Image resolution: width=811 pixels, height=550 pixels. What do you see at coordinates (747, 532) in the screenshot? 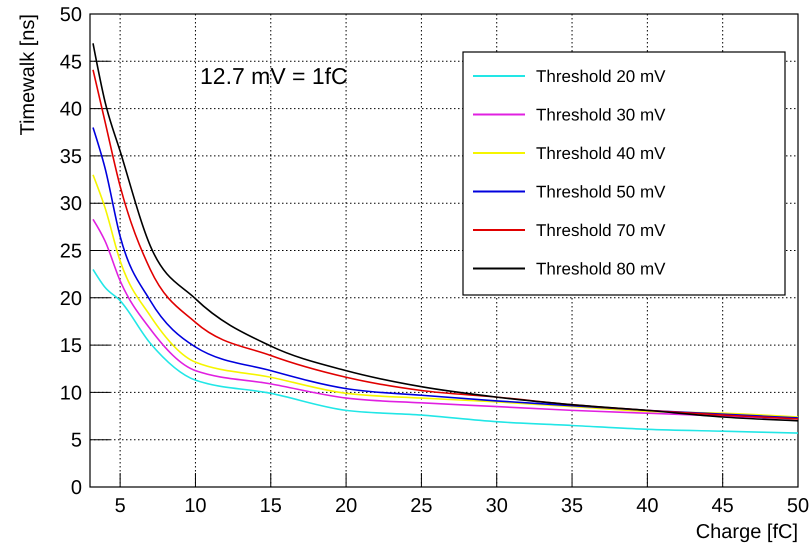
I see `x-axis-title: Charge [fC]` at bounding box center [747, 532].